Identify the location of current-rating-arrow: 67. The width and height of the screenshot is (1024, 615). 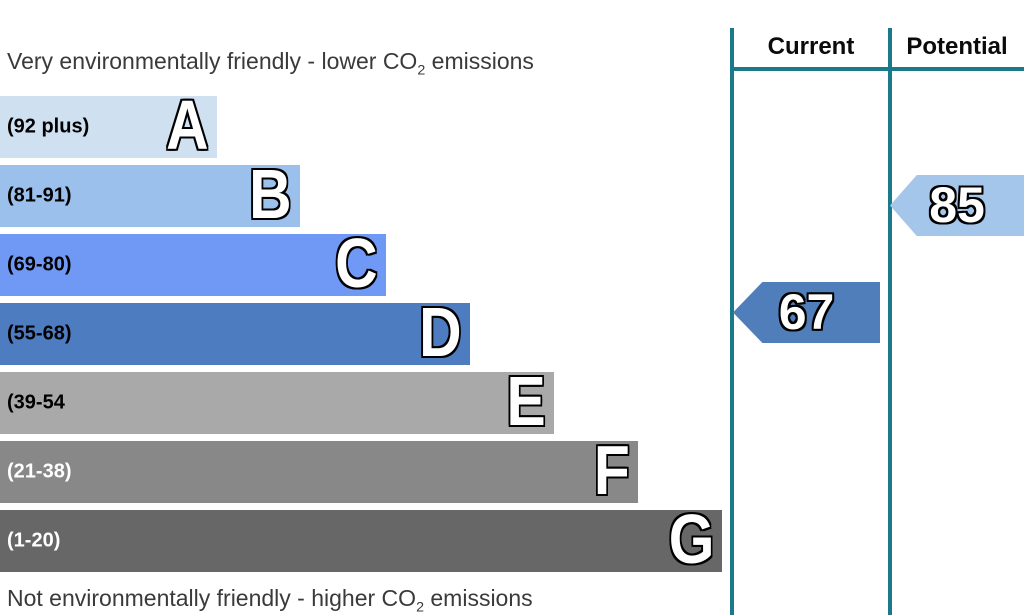
(806, 312).